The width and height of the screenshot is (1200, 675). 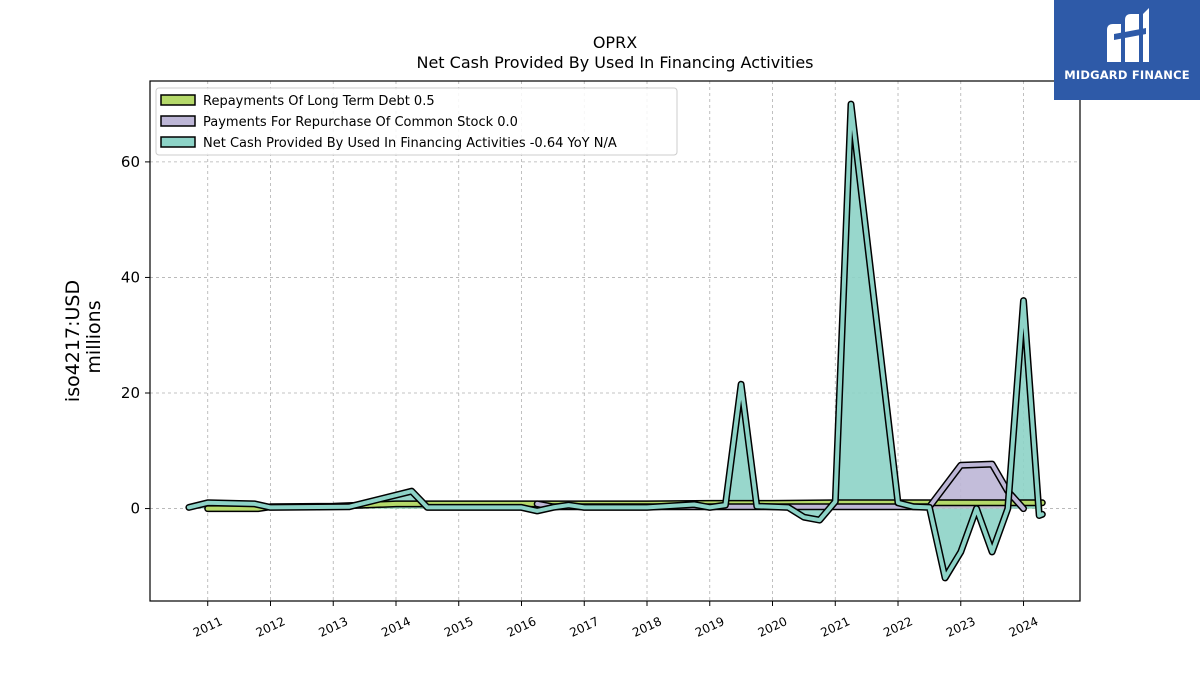 I want to click on x-tick-label: 2017, so click(x=584, y=627).